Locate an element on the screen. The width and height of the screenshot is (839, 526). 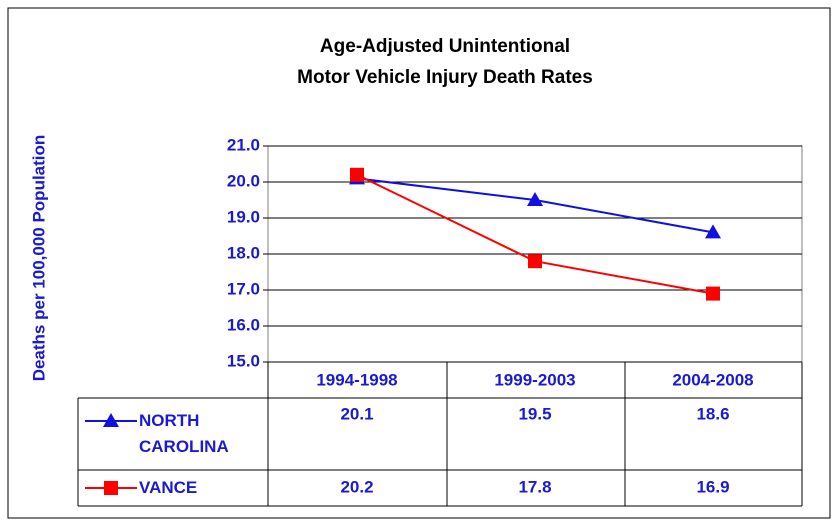
table-value: 17.8 is located at coordinates (534, 486).